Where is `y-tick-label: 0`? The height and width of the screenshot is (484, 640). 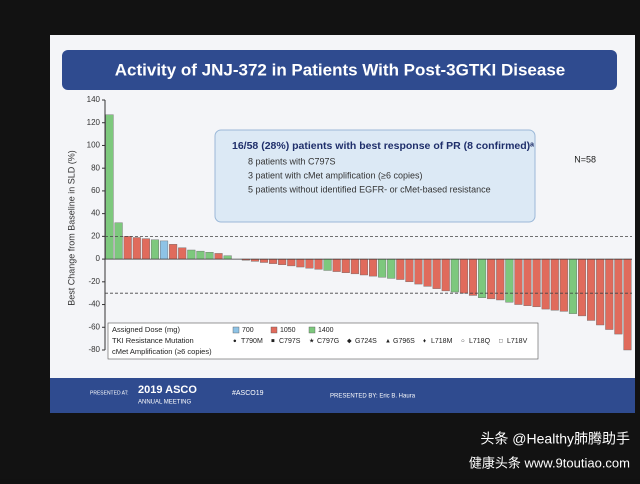
y-tick-label: 0 is located at coordinates (98, 258).